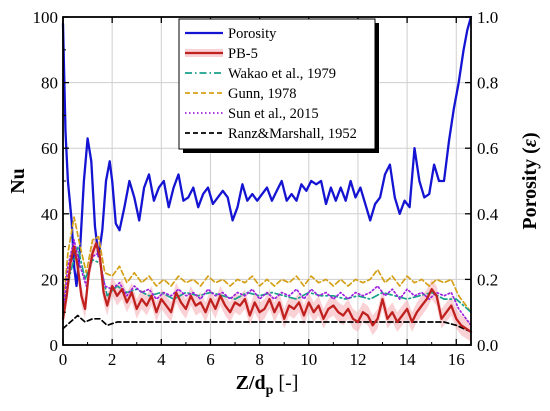  I want to click on legend-label: Porosity, so click(252, 34).